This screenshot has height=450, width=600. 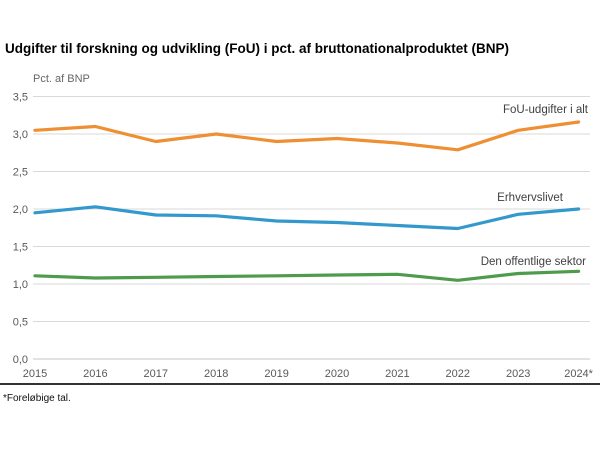 What do you see at coordinates (300, 384) in the screenshot?
I see `footnote-divider` at bounding box center [300, 384].